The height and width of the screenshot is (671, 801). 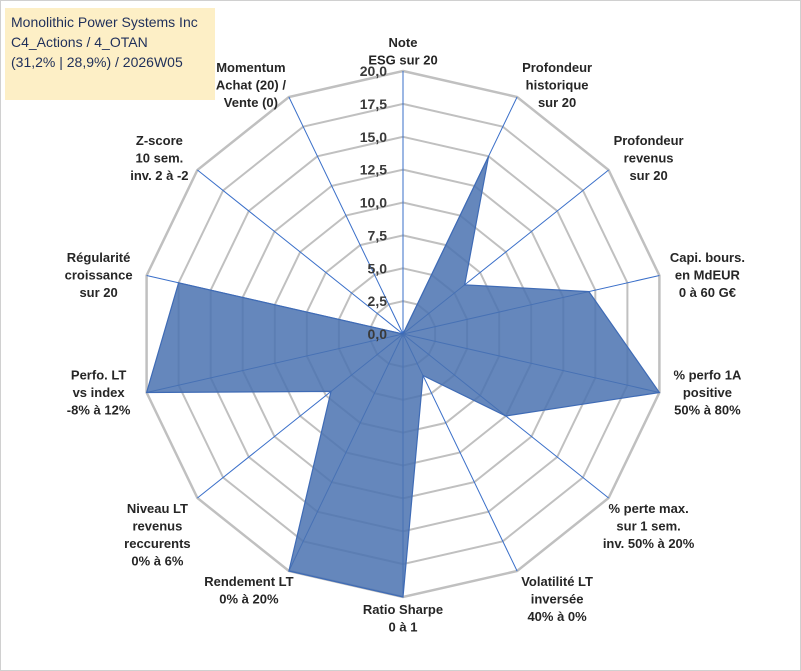 What do you see at coordinates (403, 618) in the screenshot?
I see `axis-label-7: Ratio Sharpe 0 à 1` at bounding box center [403, 618].